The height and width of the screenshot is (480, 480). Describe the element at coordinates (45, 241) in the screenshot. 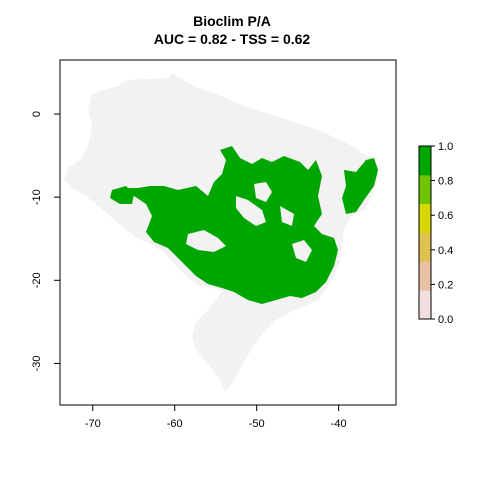

I see `y-axis: 0 -10 -20 -30` at that location.